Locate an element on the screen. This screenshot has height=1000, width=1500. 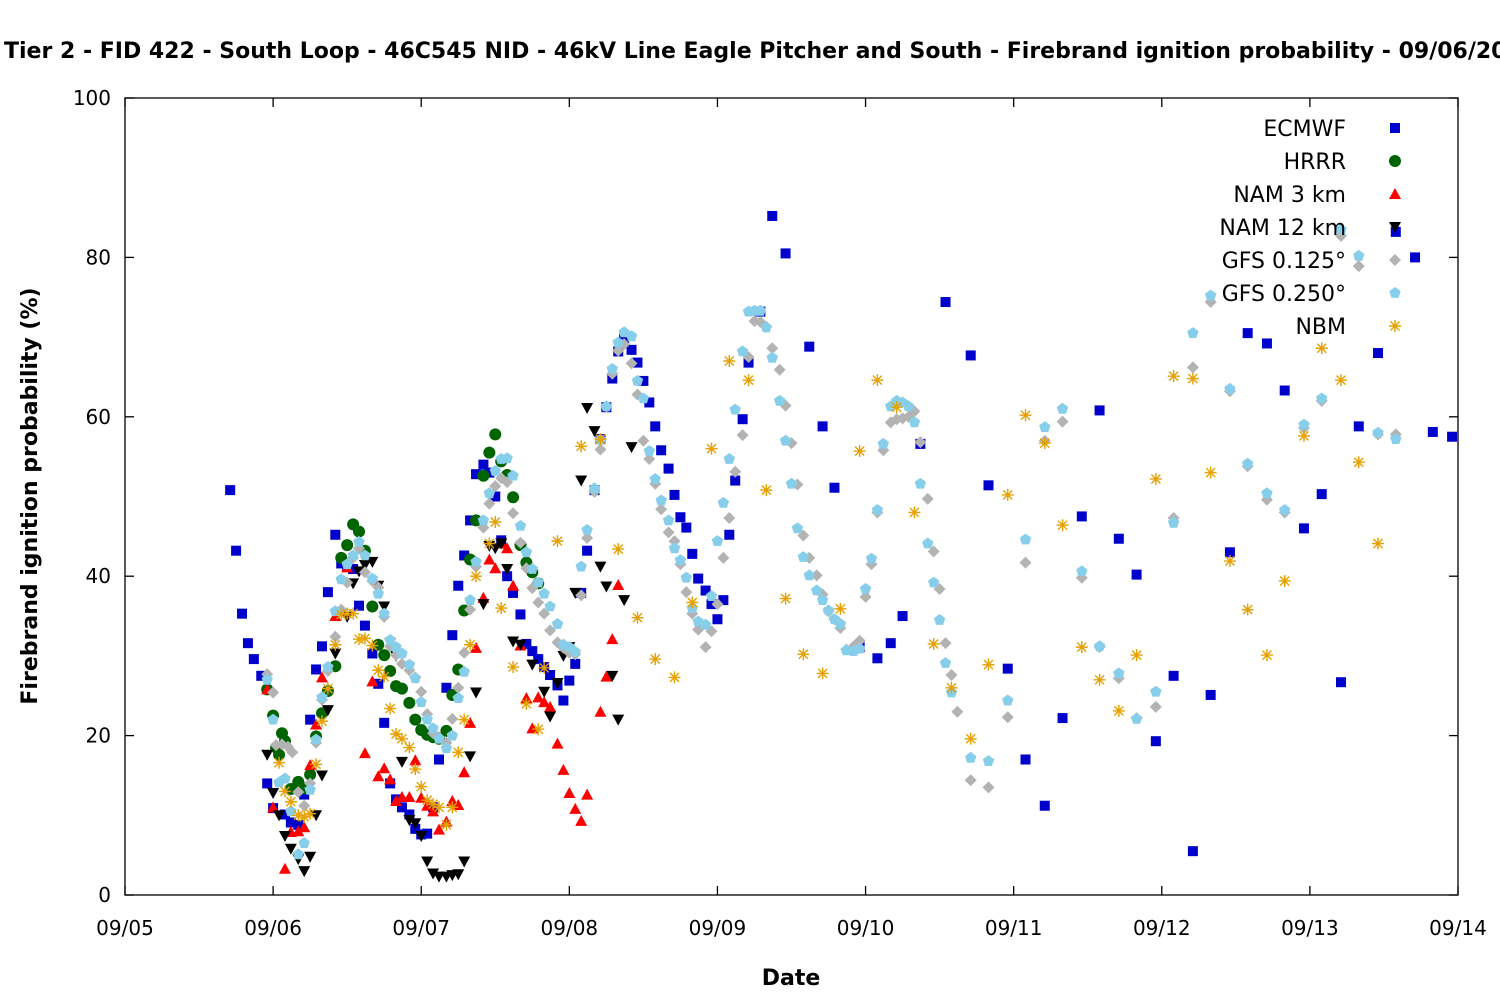
x-tick-label: 09/12 is located at coordinates (1162, 928).